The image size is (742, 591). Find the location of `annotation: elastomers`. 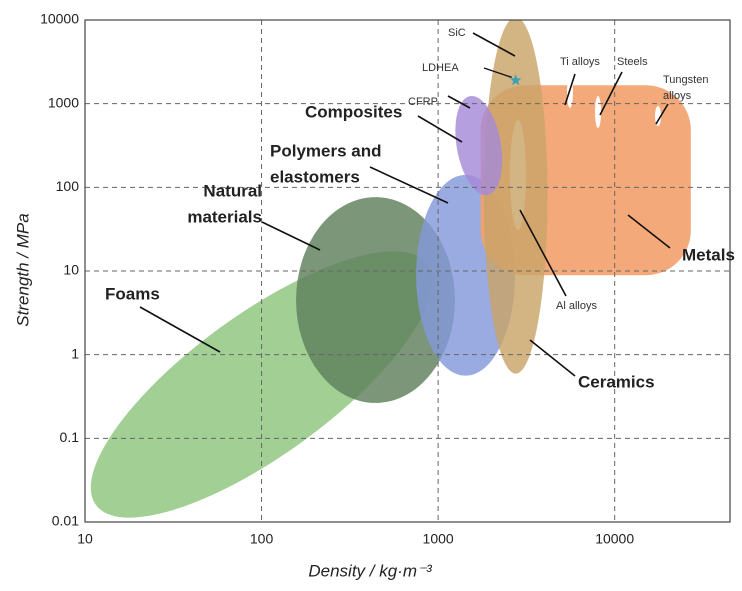

annotation: elastomers is located at coordinates (315, 176).